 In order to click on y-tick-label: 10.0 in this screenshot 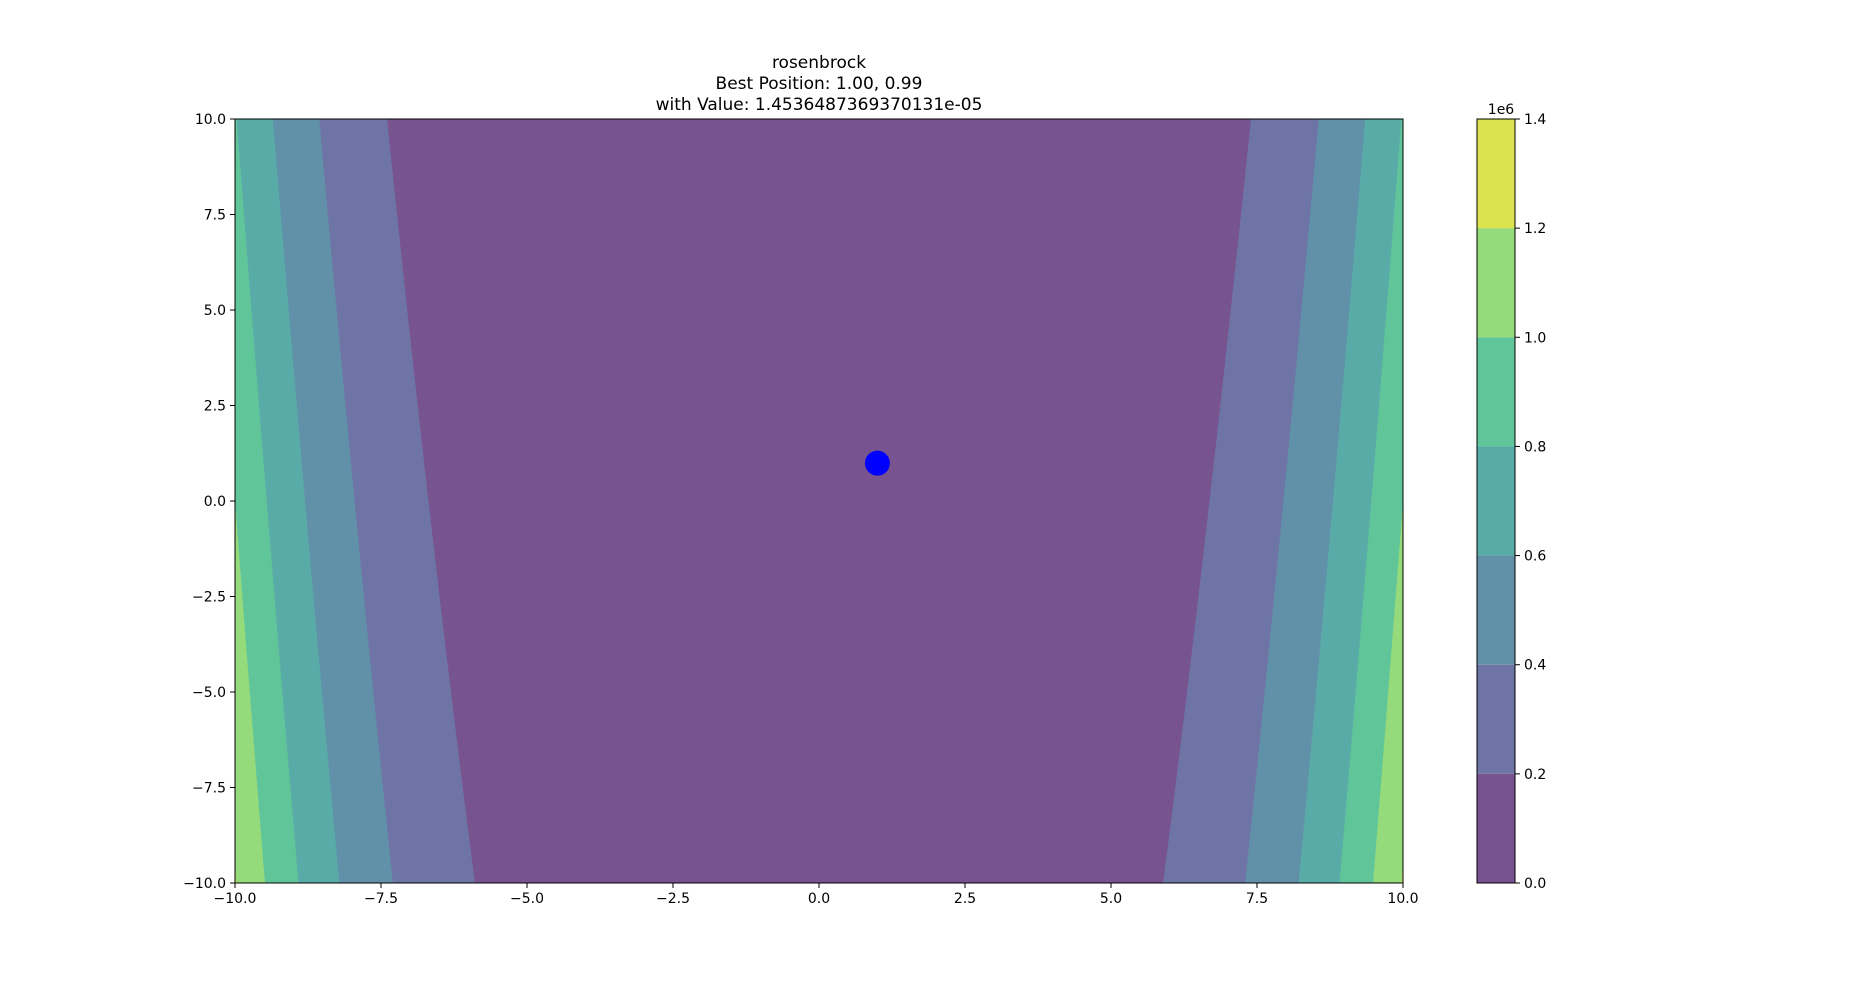, I will do `click(210, 120)`.